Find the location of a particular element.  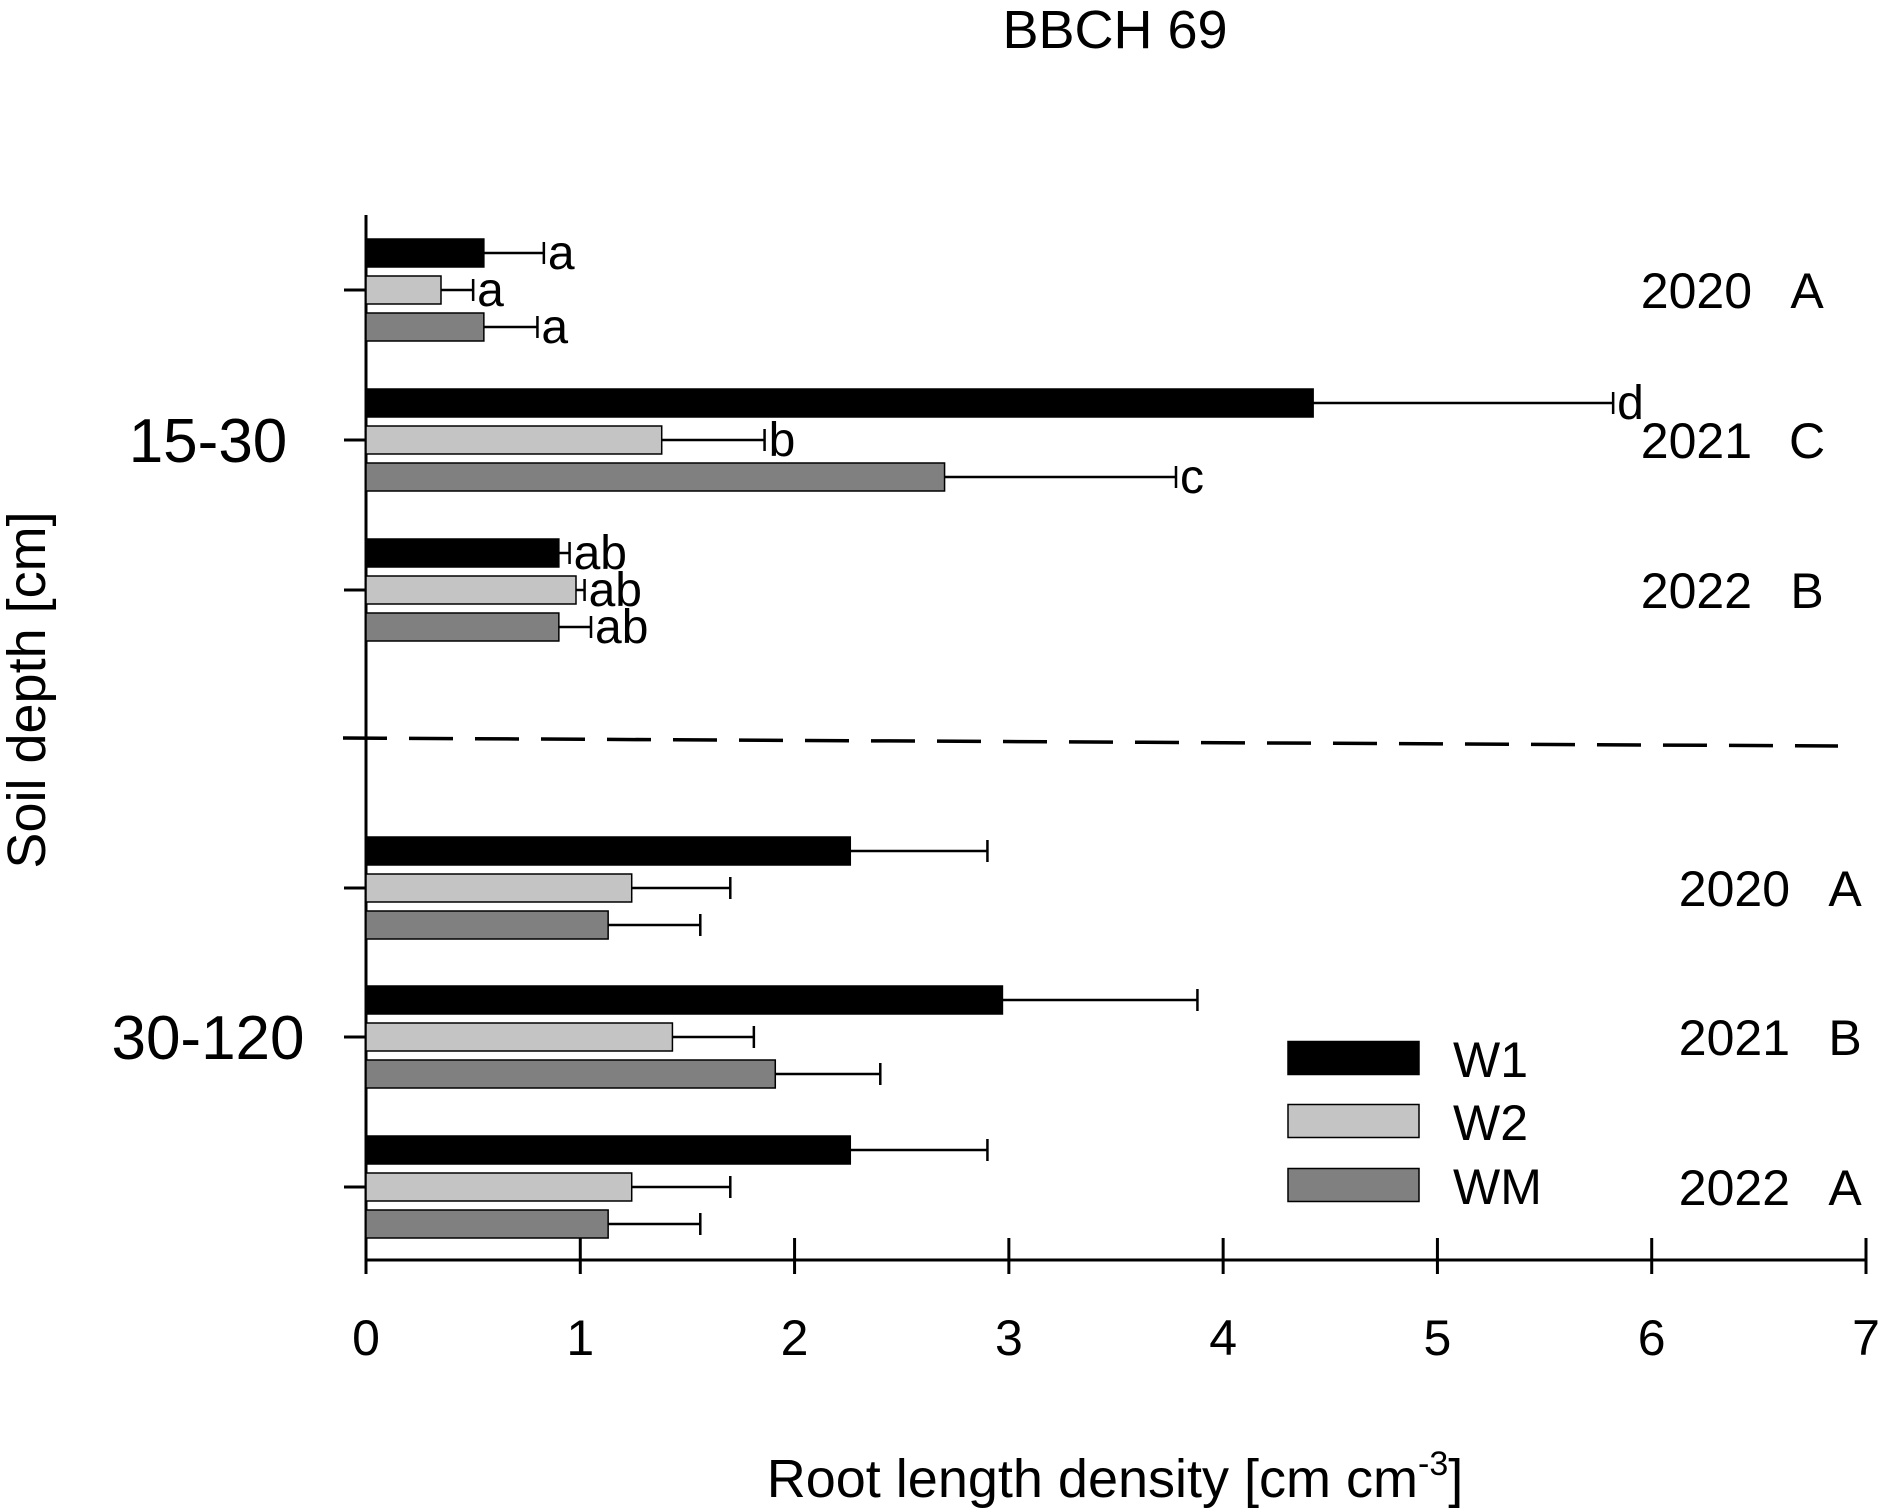

x-tick-label: 5 is located at coordinates (1438, 1338).